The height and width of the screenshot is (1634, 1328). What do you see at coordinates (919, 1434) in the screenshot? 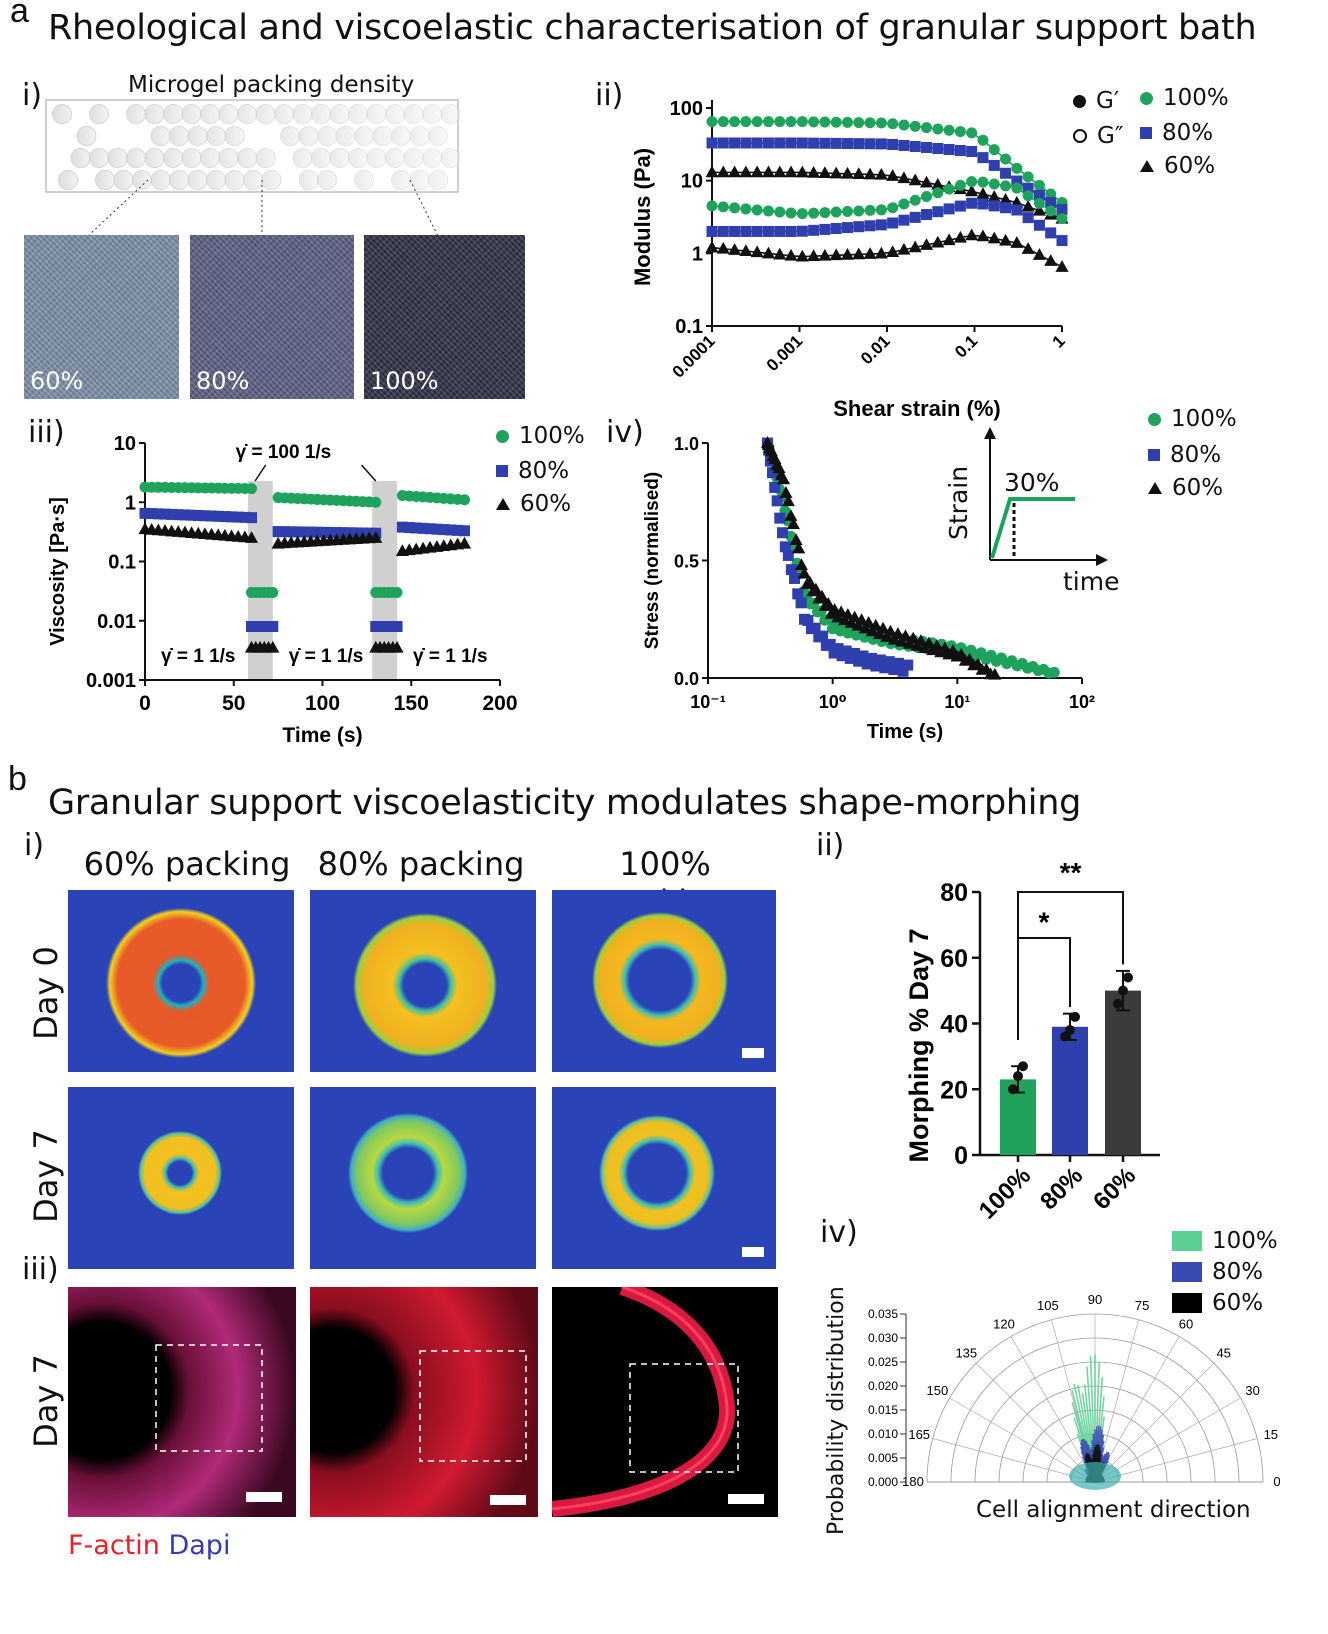
I see `angle-label: 165` at bounding box center [919, 1434].